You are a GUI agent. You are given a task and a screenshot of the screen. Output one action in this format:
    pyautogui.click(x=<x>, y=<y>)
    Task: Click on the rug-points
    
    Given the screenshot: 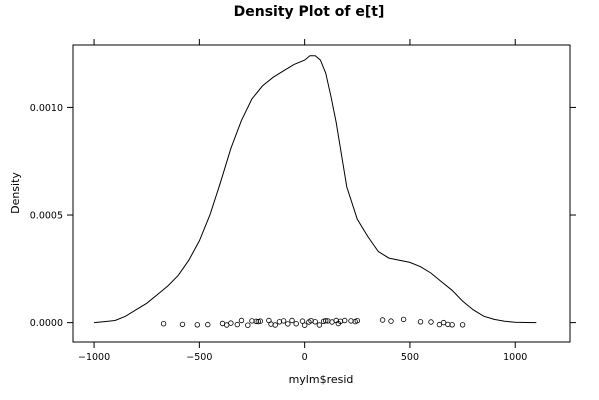 What is the action you would take?
    pyautogui.click(x=313, y=322)
    